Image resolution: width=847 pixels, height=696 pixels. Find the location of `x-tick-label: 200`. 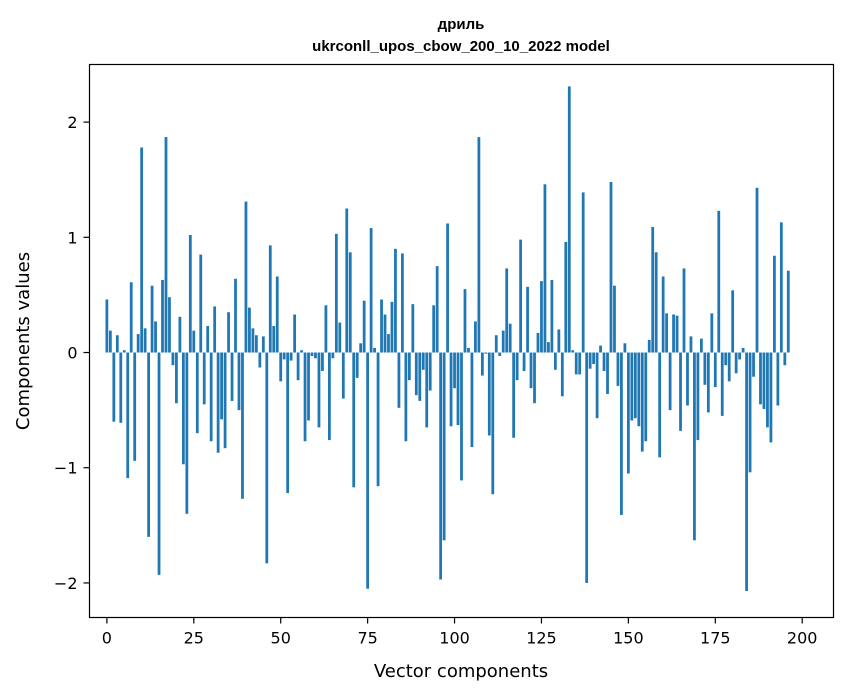

x-tick-label: 200 is located at coordinates (802, 638).